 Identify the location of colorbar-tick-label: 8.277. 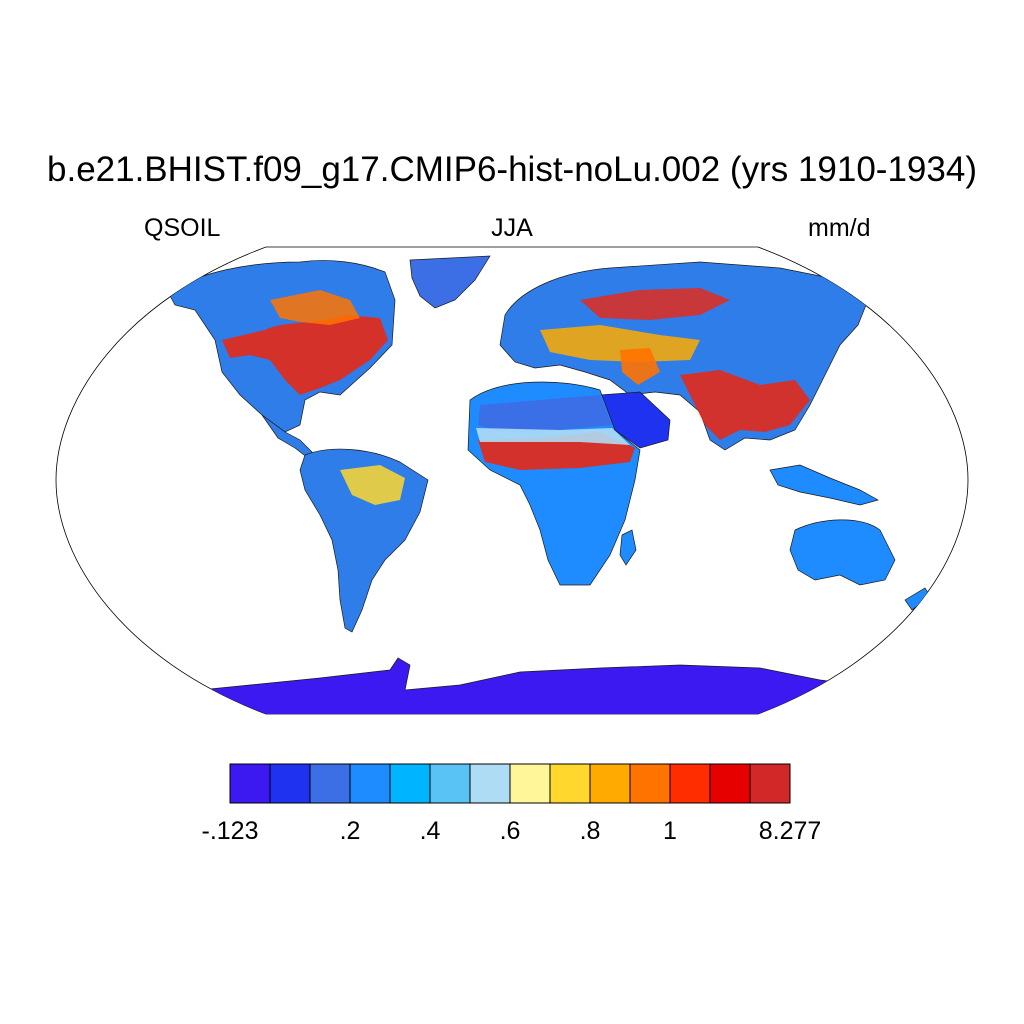
(790, 831).